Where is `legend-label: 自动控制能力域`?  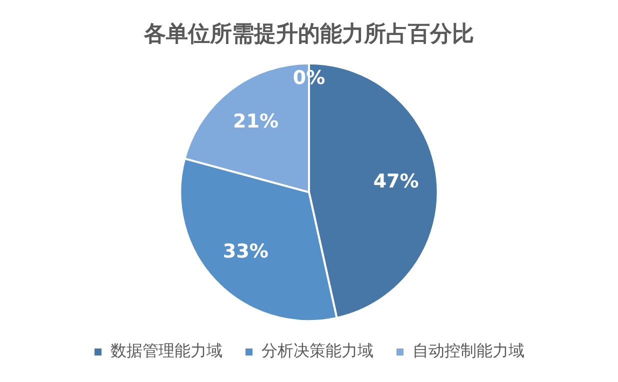 legend-label: 自动控制能力域 is located at coordinates (468, 350).